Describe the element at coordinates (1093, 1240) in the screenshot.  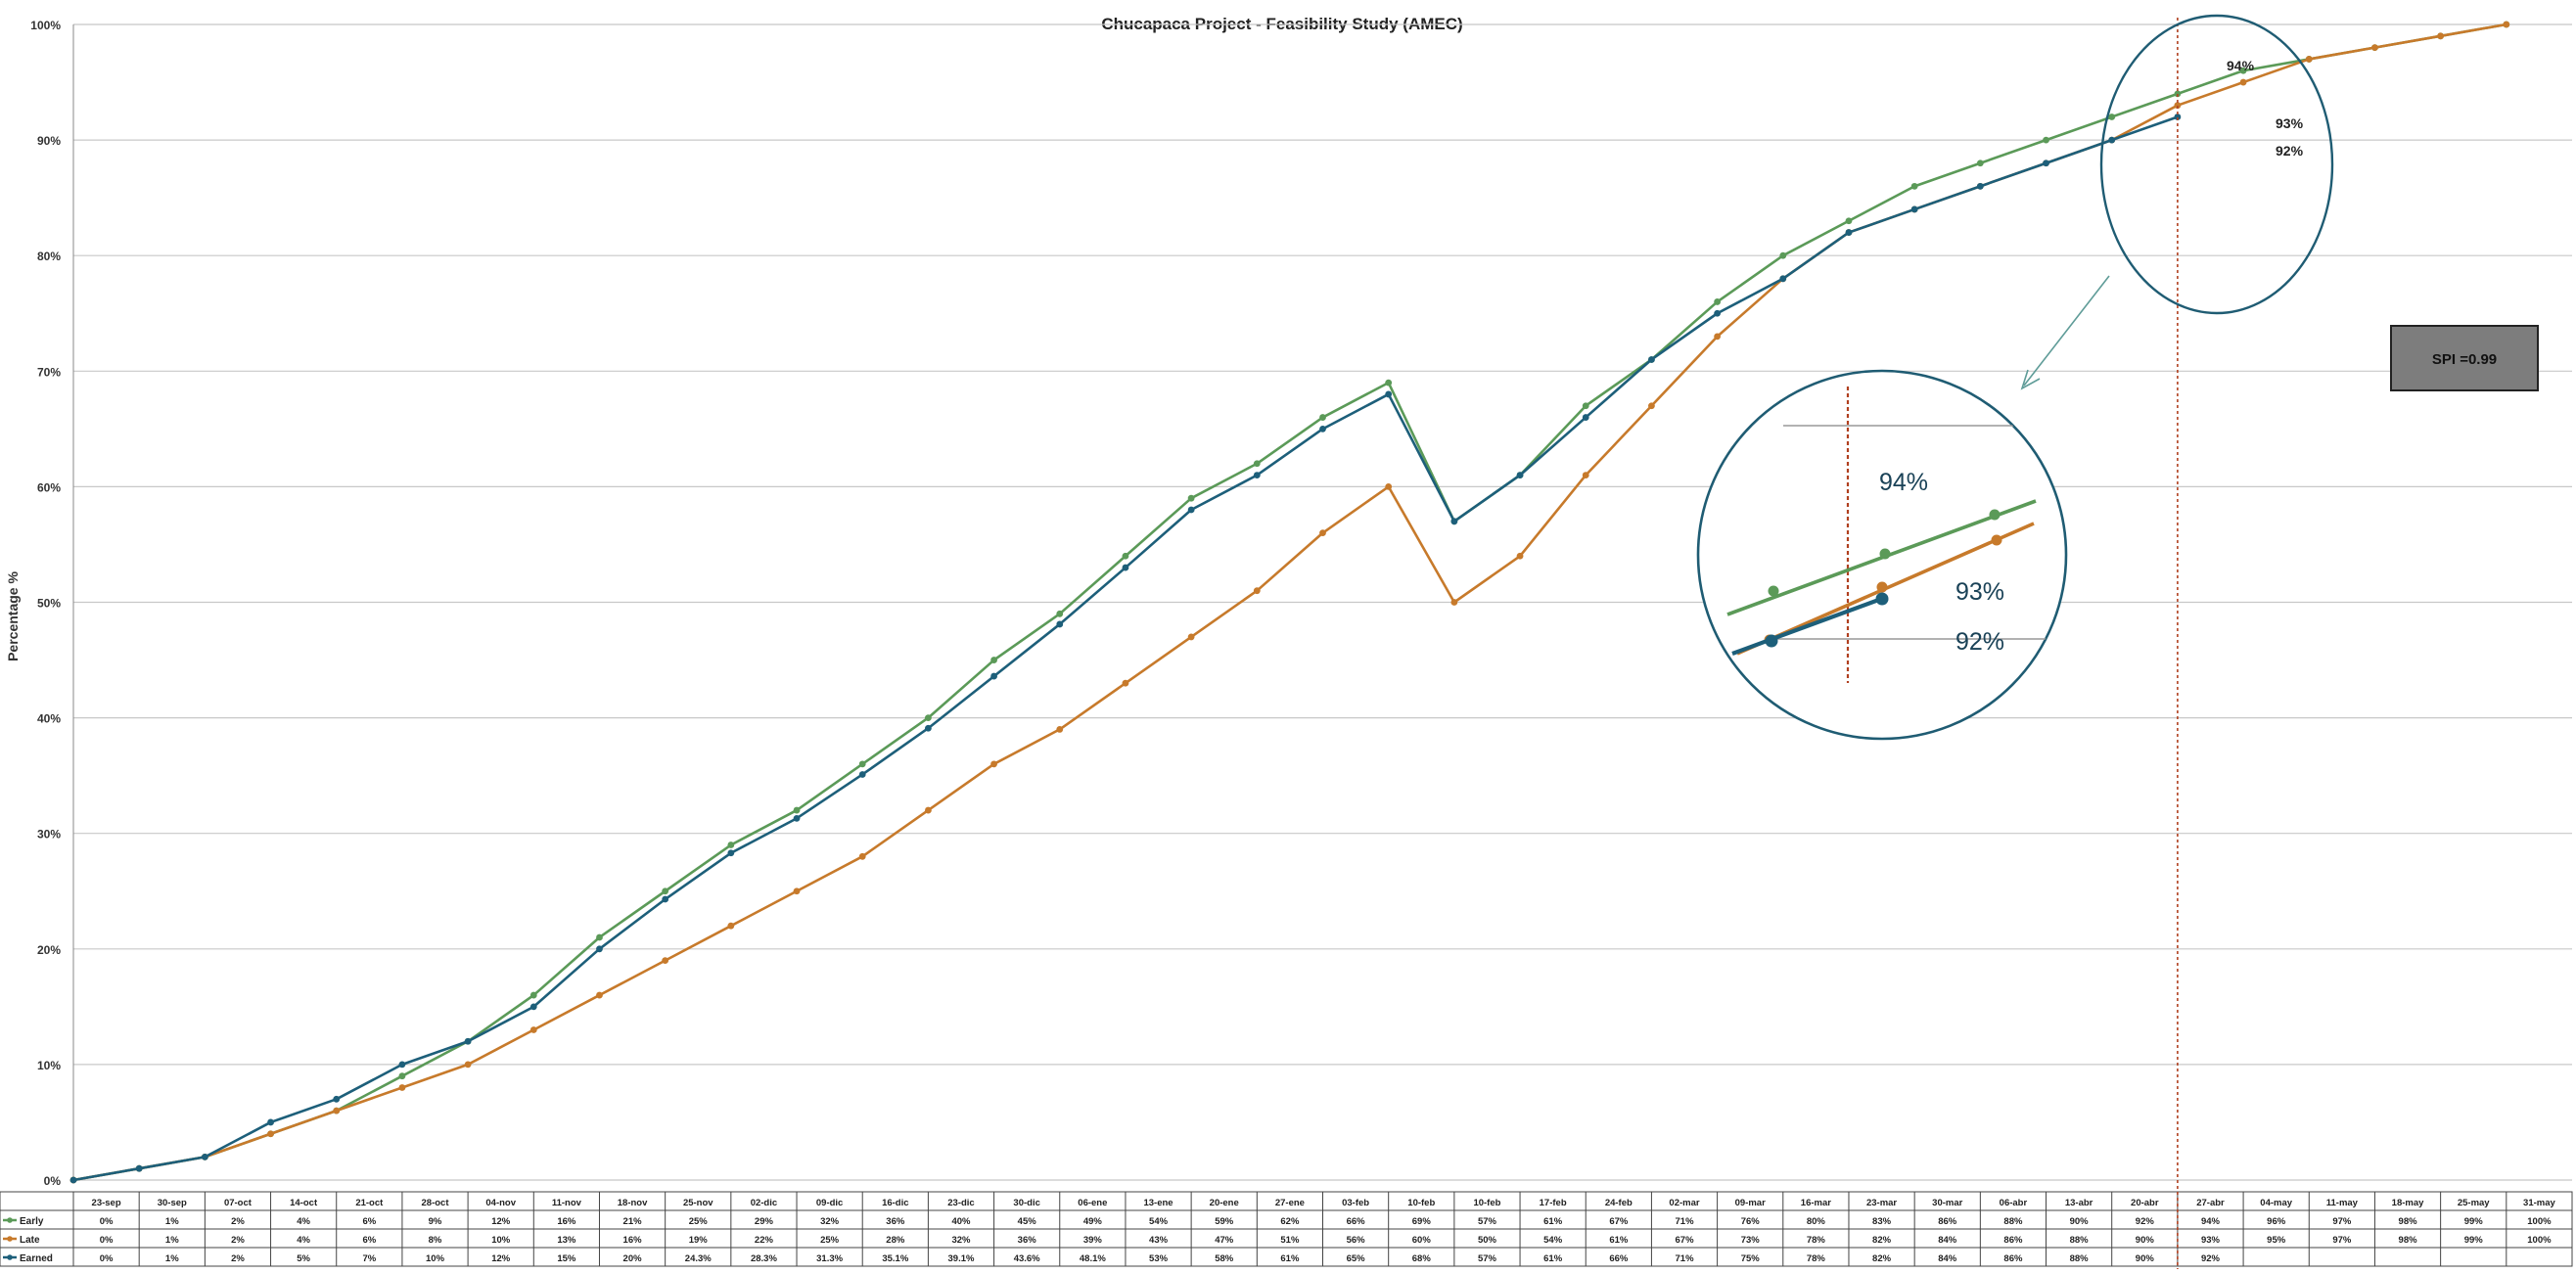
I see `table-cell-late: 39%` at that location.